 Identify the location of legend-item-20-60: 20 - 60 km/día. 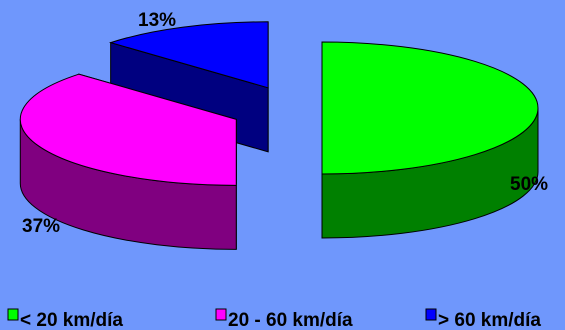
(284, 319).